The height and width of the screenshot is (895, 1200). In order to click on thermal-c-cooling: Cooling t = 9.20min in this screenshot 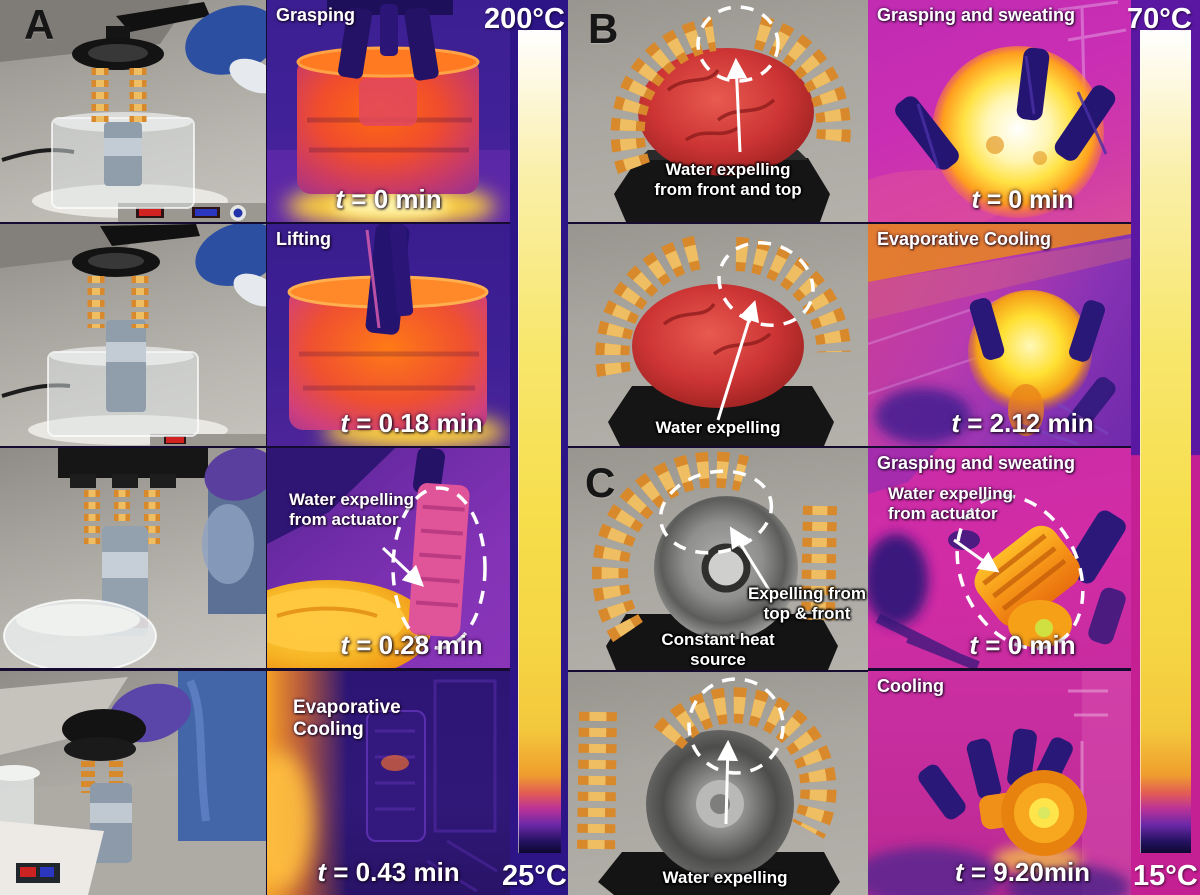, I will do `click(999, 783)`.